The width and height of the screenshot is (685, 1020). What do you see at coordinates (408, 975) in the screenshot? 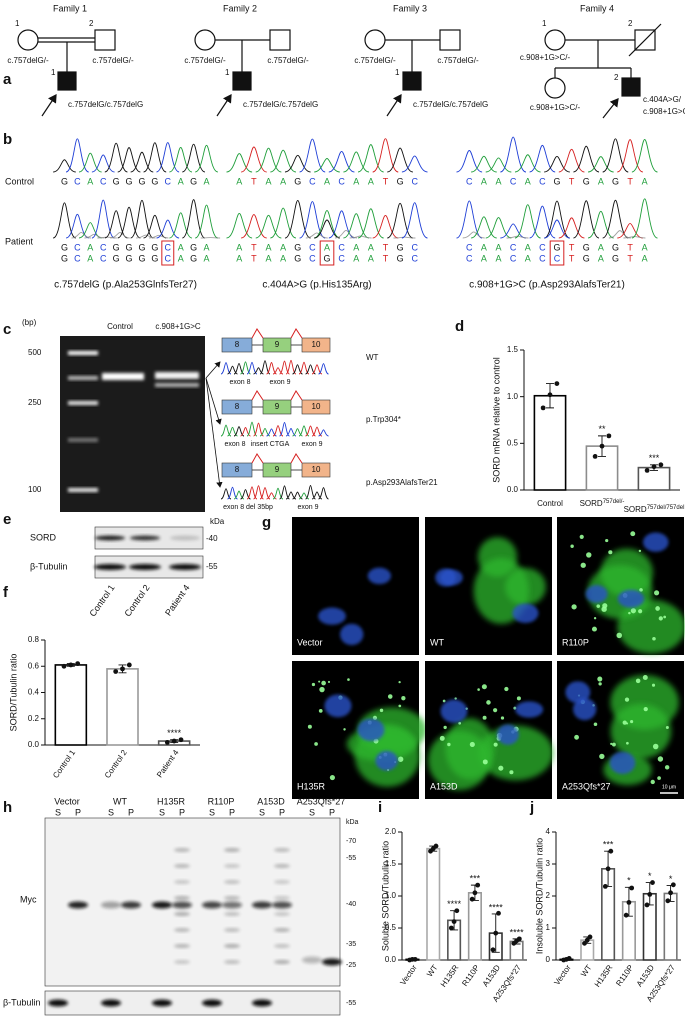
I see `x-tick-label: Vector` at bounding box center [408, 975].